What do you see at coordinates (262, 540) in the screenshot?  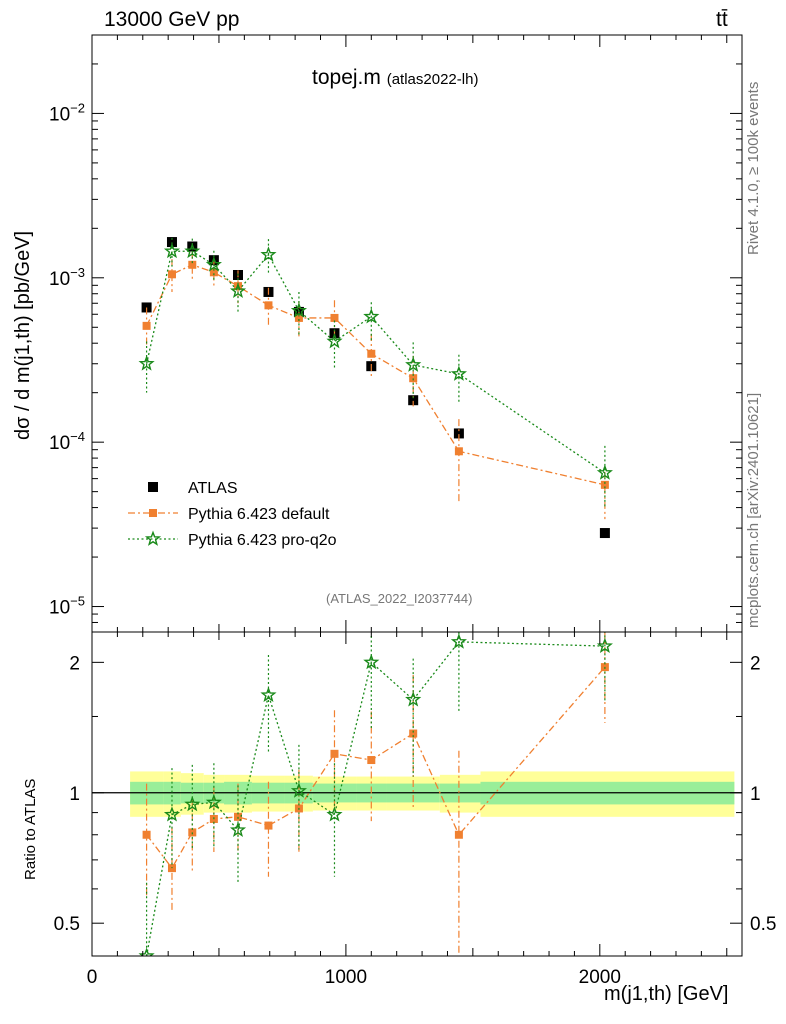 I see `legend-label-pythia-6-423-pro-q2o: Pythia 6.423 pro-q2o` at bounding box center [262, 540].